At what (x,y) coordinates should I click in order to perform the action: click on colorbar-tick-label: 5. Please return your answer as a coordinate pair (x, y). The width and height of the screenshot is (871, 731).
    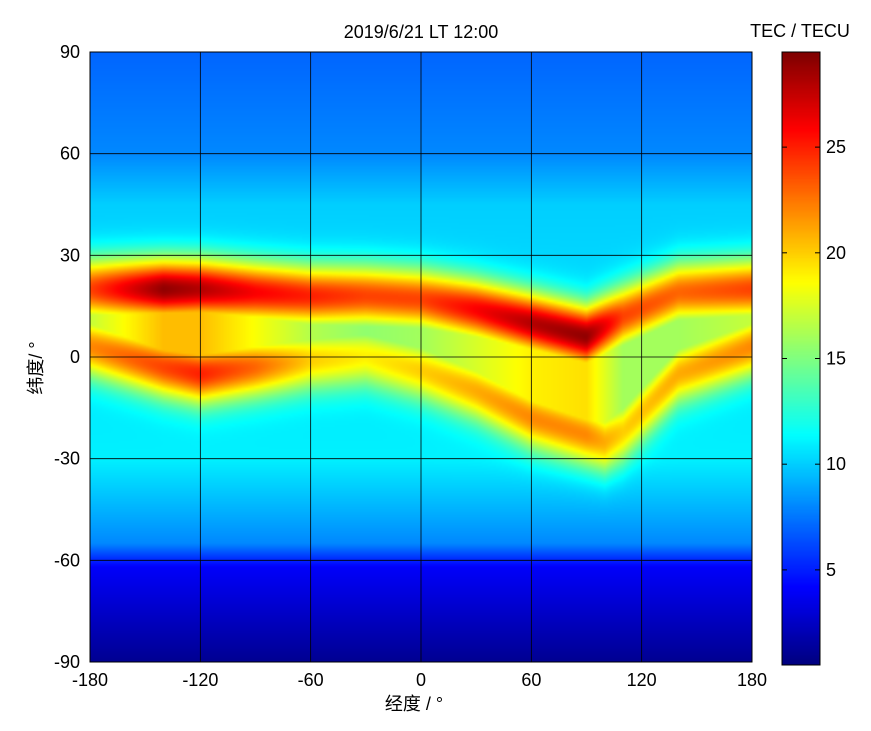
    Looking at the image, I should click on (831, 570).